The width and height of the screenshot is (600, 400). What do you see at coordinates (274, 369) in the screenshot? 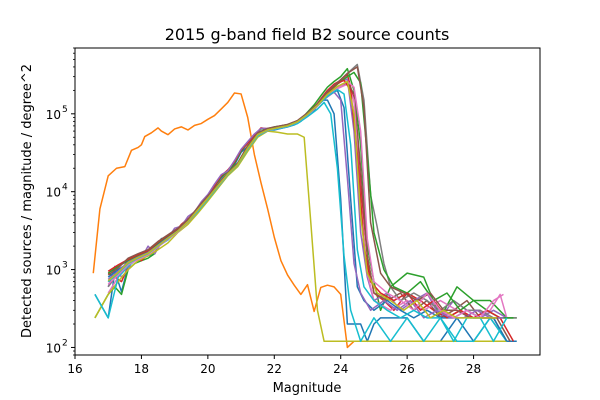
I see `x-tick-label: 22` at bounding box center [274, 369].